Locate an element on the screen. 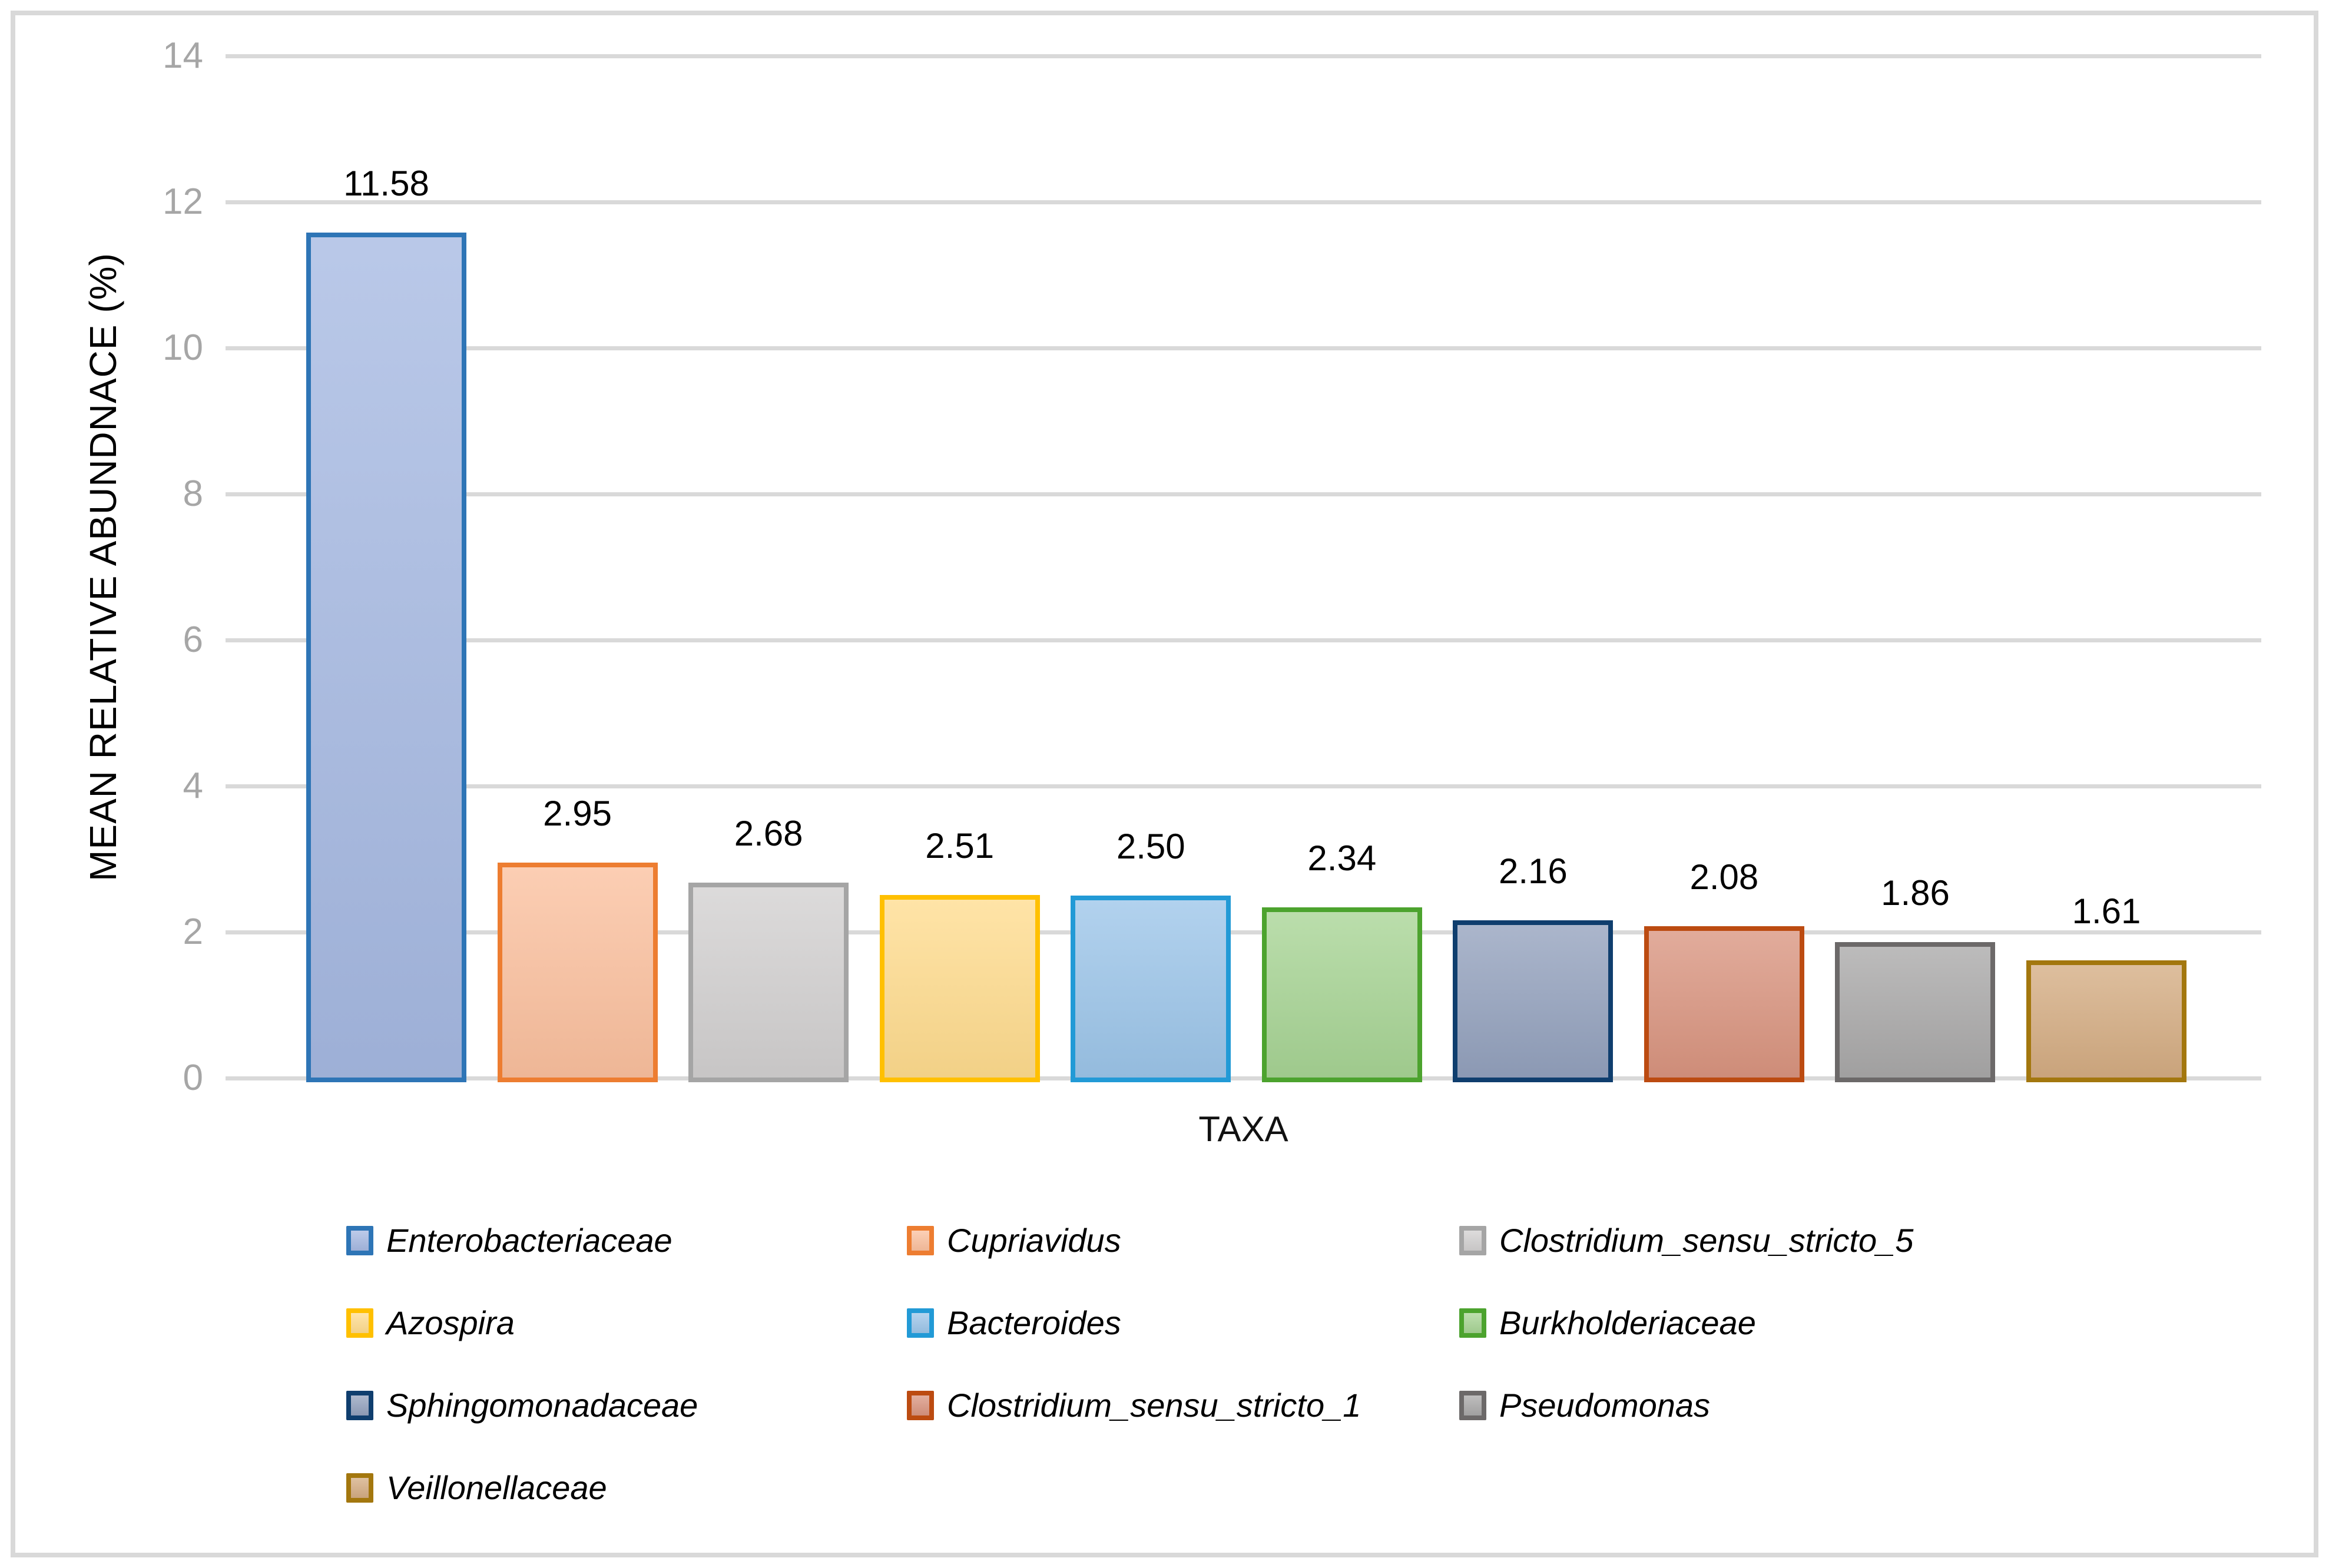  bar-value-label-Pseudomonas: 1.86 is located at coordinates (1915, 893).